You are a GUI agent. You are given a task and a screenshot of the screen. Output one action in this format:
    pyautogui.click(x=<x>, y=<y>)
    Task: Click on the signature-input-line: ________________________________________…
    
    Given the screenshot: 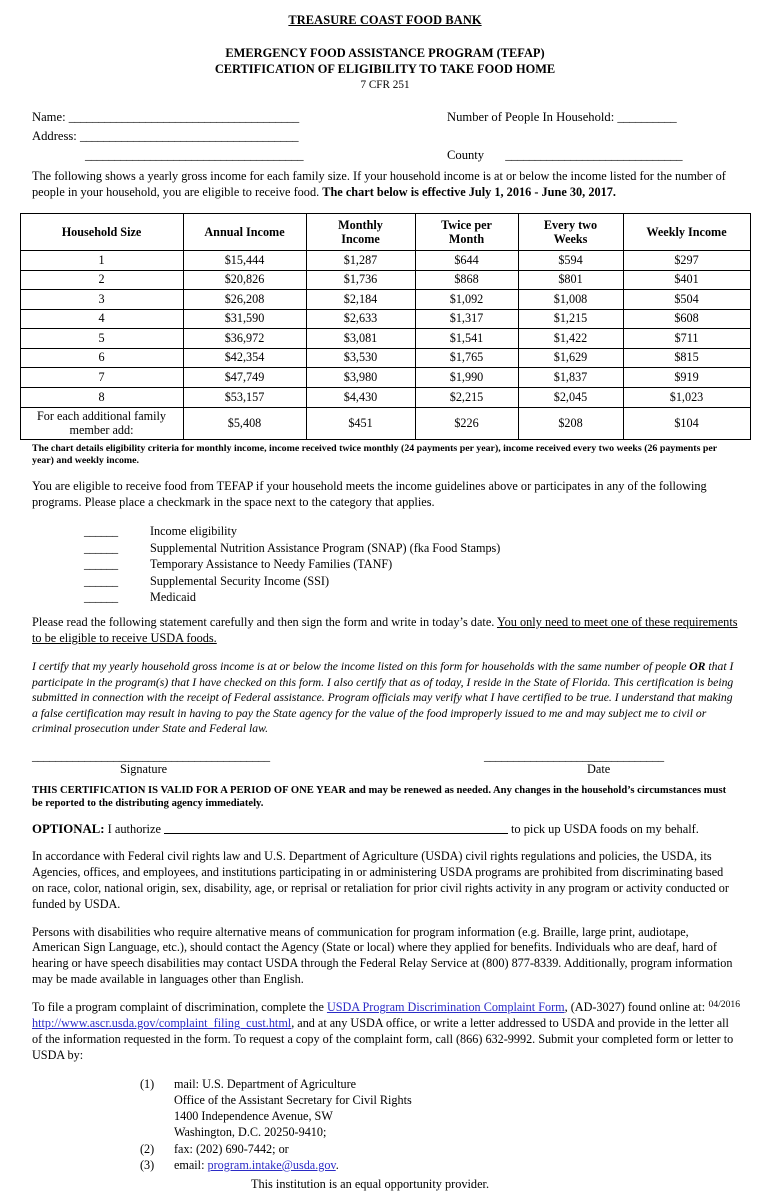 What is the action you would take?
    pyautogui.click(x=151, y=755)
    